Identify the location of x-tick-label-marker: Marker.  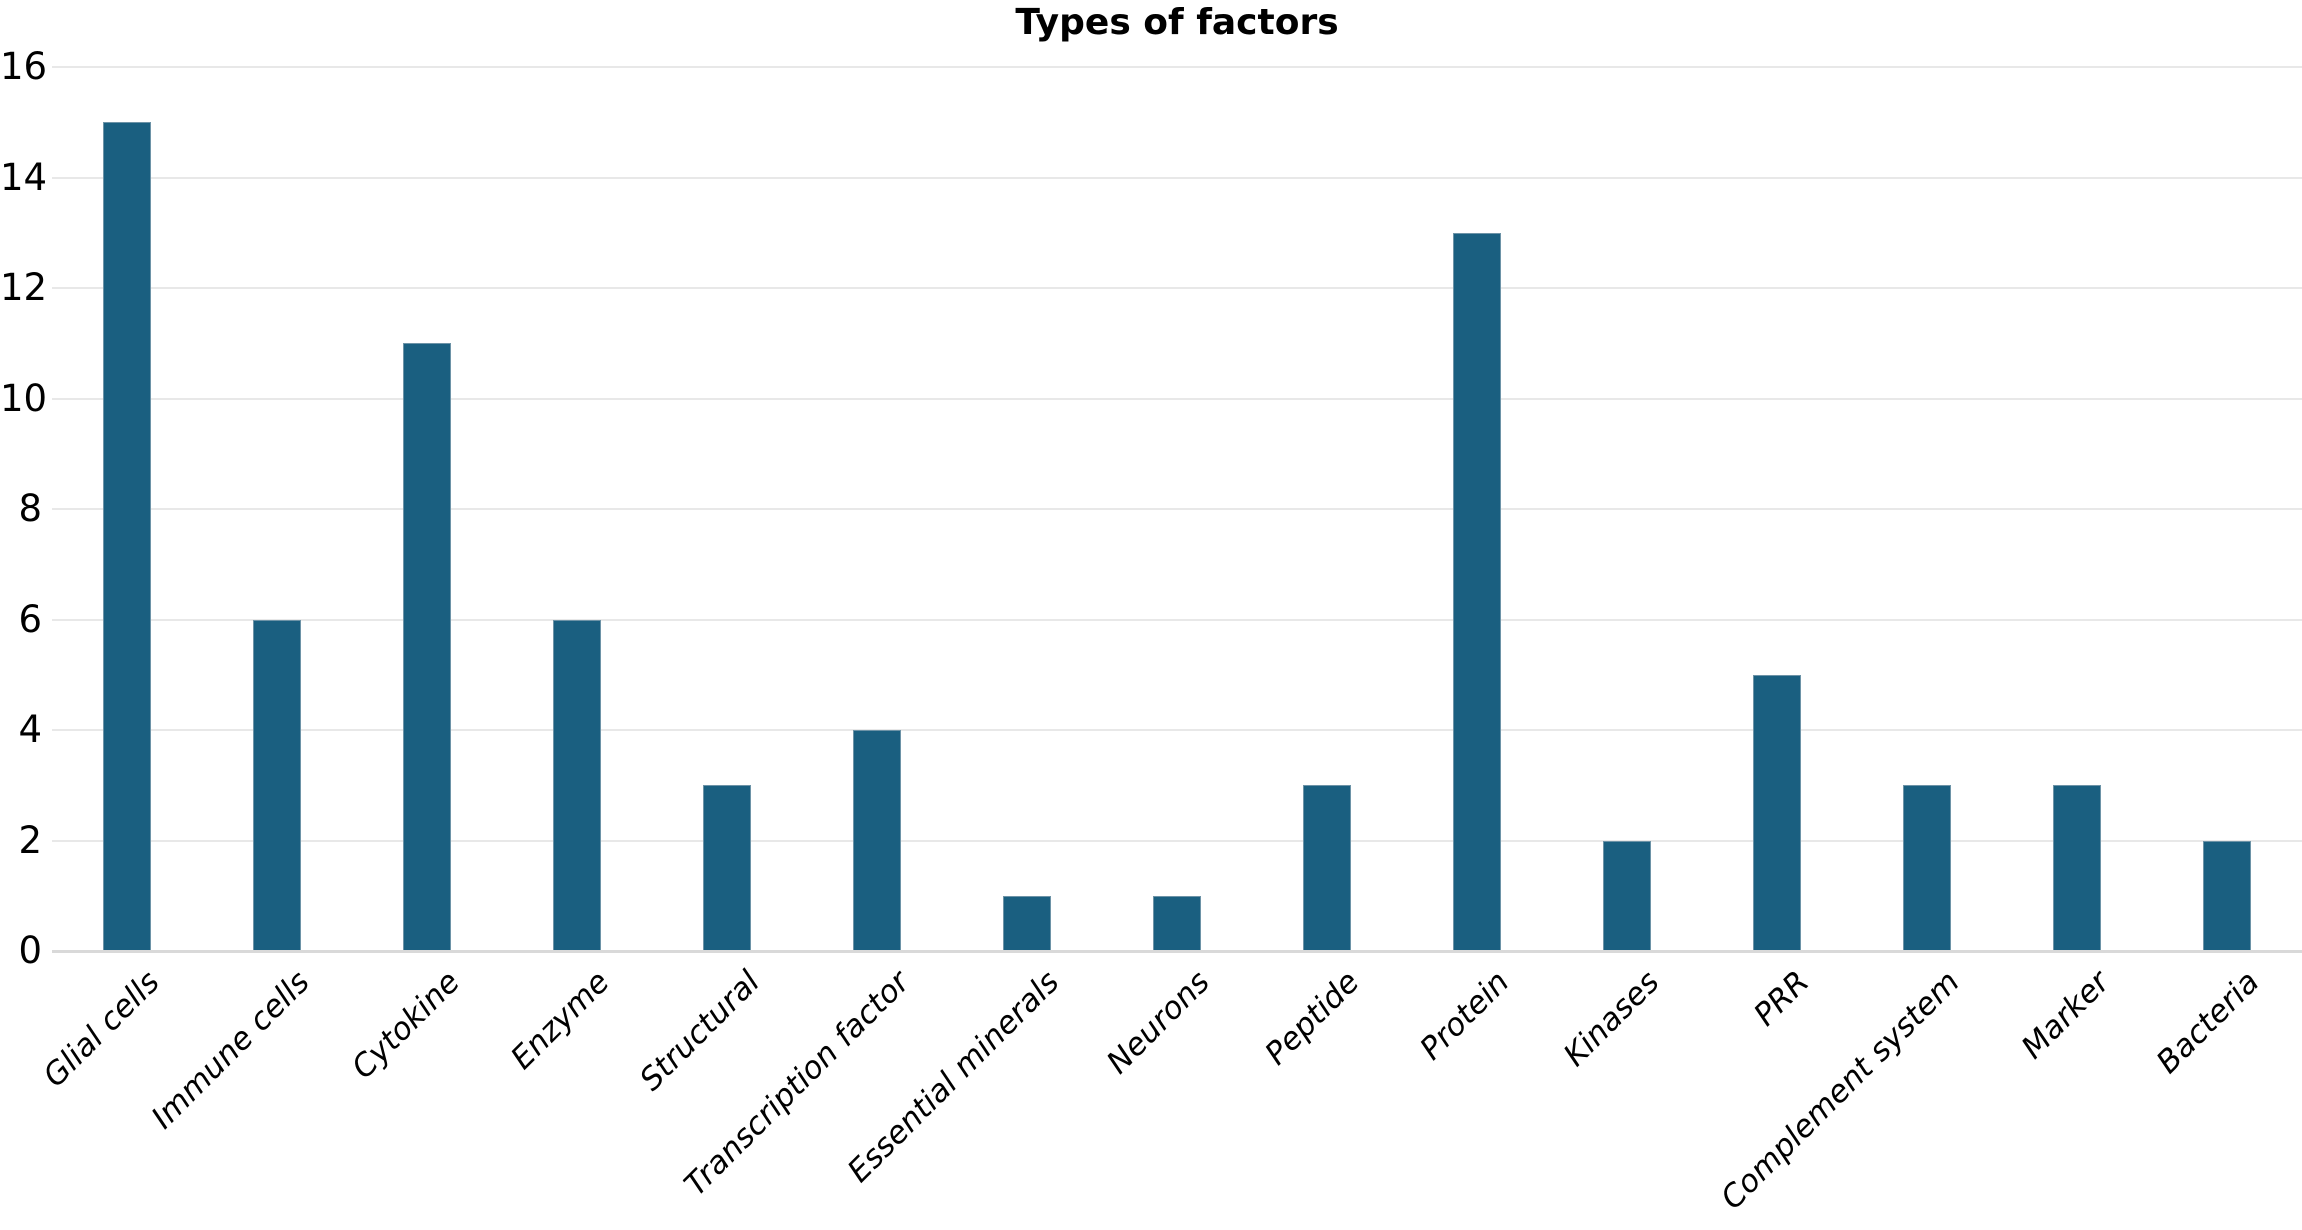
(2065, 1015).